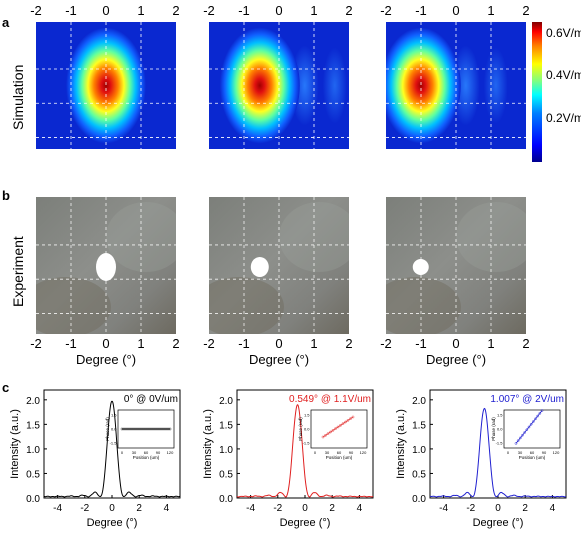 Image resolution: width=581 pixels, height=533 pixels. What do you see at coordinates (106, 359) in the screenshot?
I see `degree-label-1: Degree (°)` at bounding box center [106, 359].